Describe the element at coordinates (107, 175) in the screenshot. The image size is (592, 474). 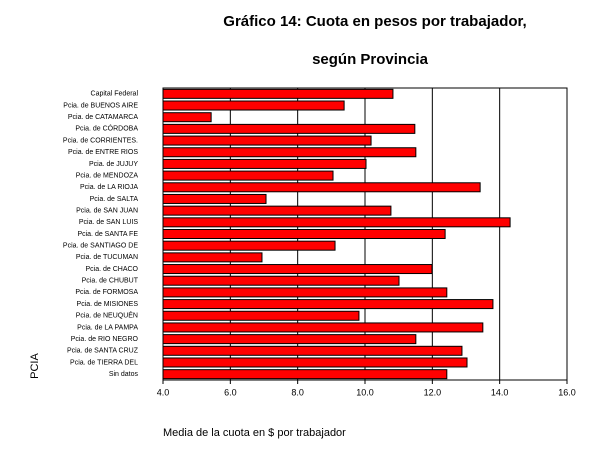
I see `y-tick-label: Pcia. de MENDOZA` at that location.